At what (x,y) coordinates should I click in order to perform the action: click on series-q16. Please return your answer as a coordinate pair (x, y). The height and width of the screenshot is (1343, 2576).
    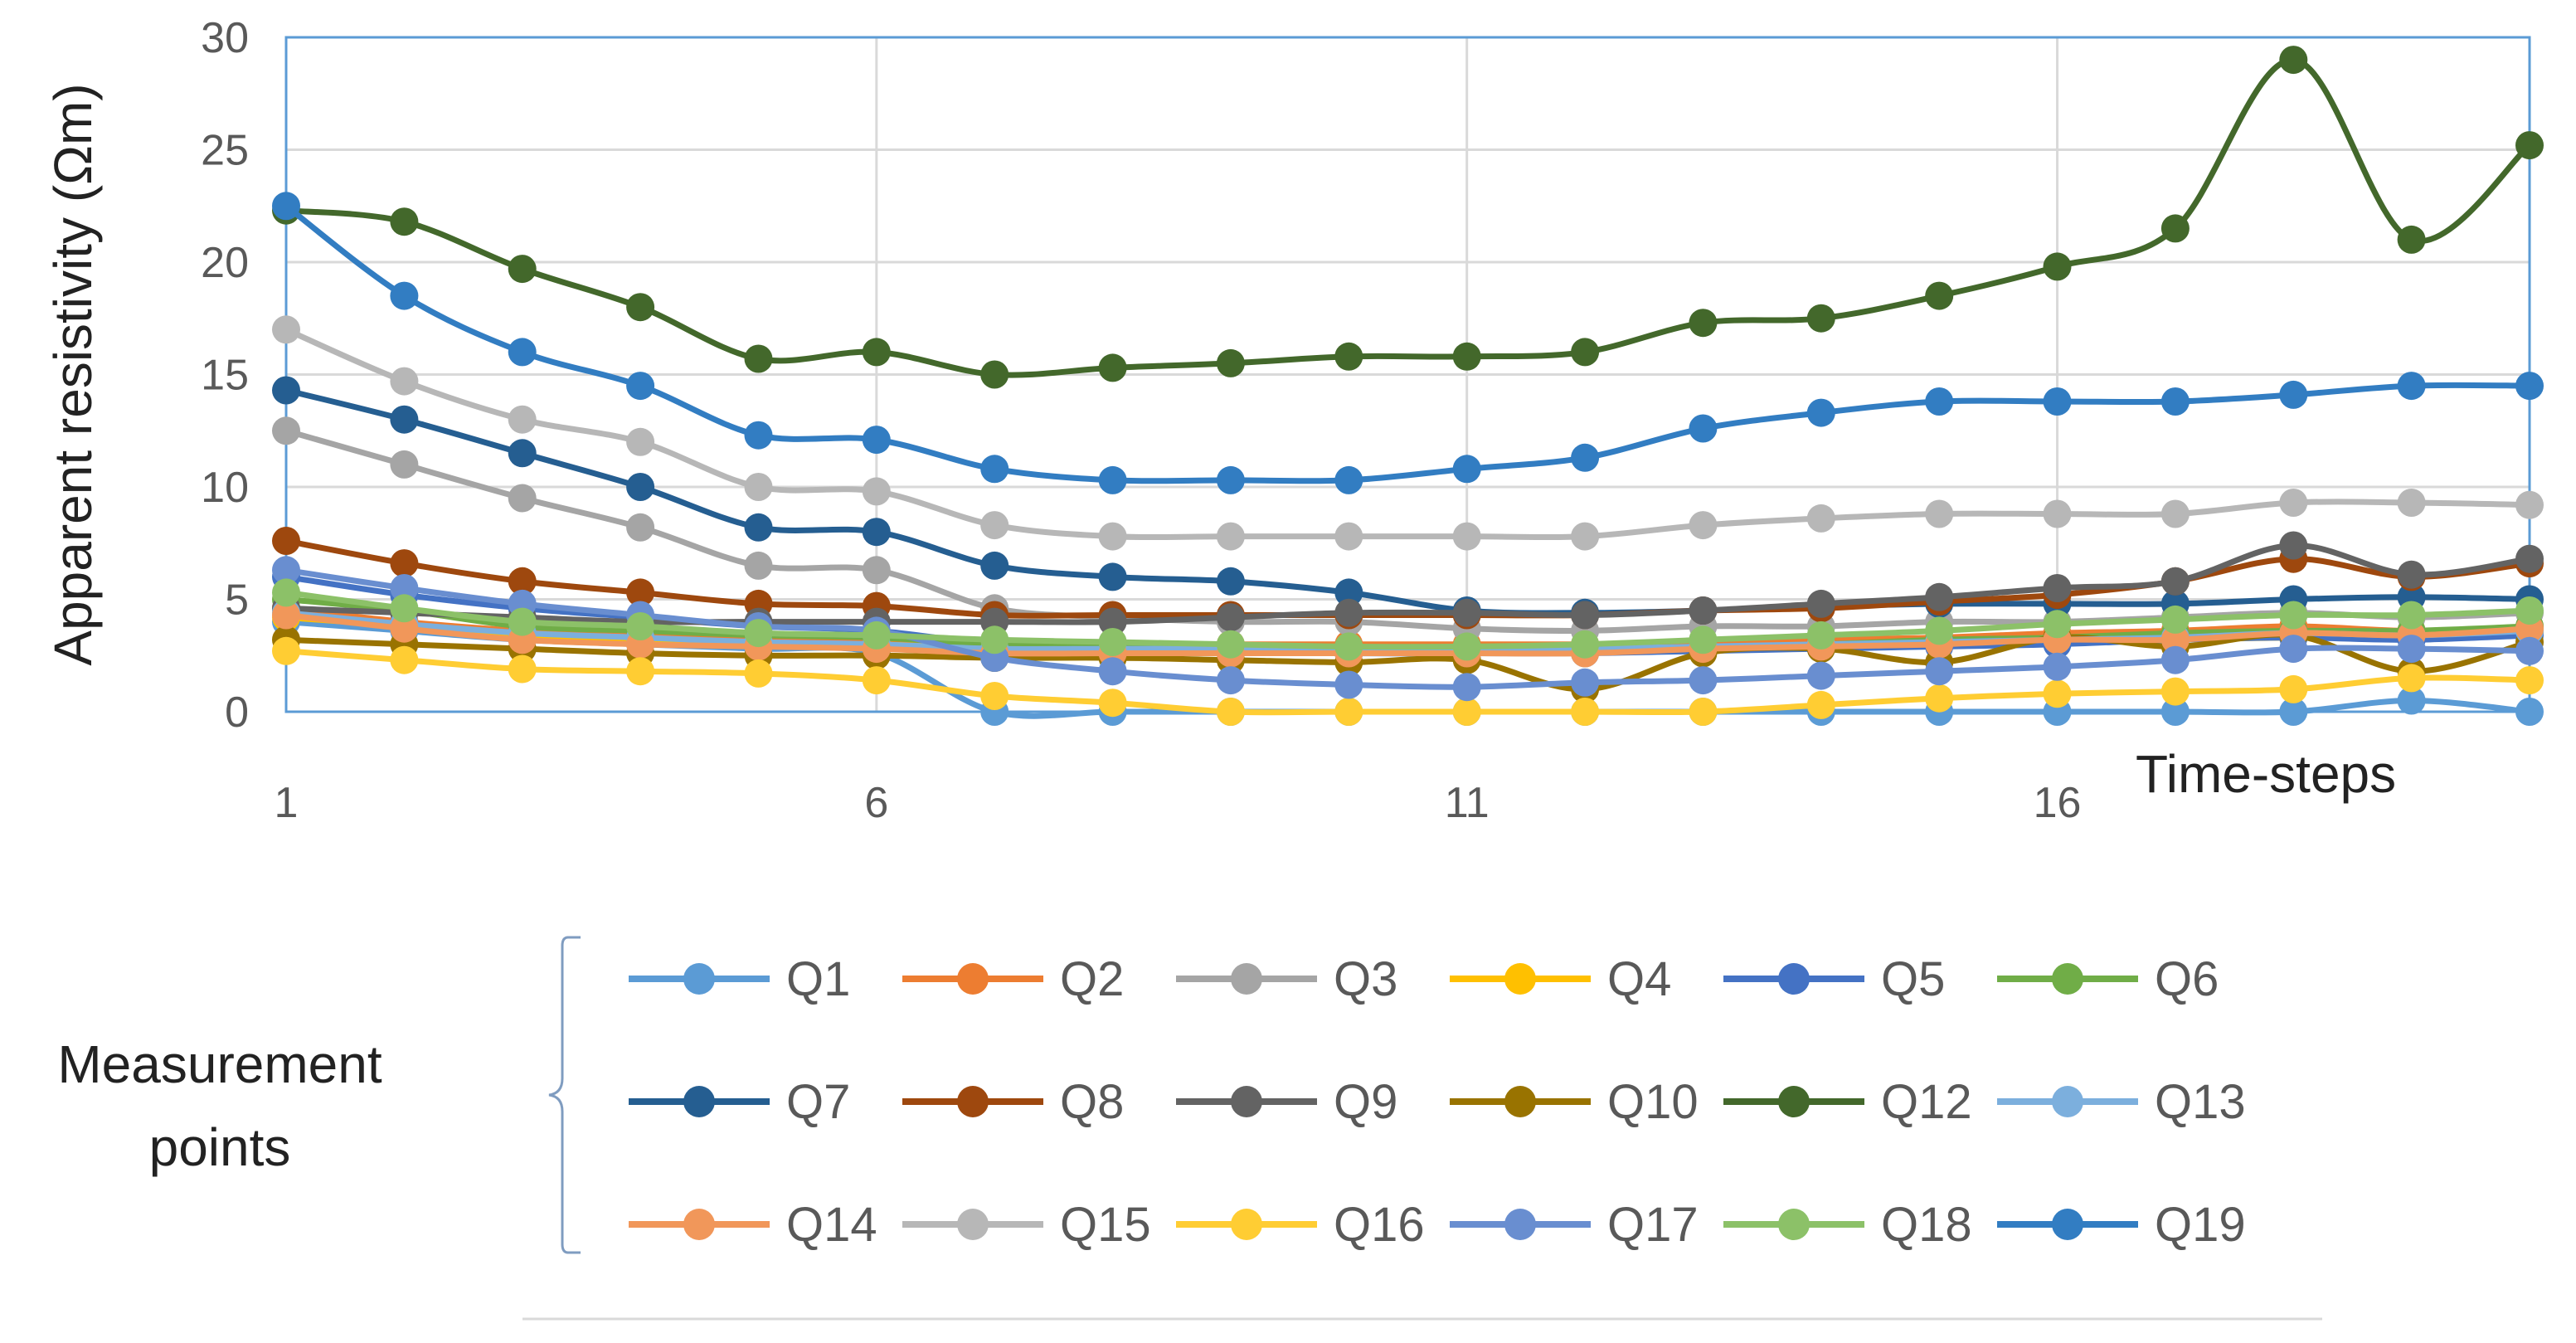
    Looking at the image, I should click on (1408, 681).